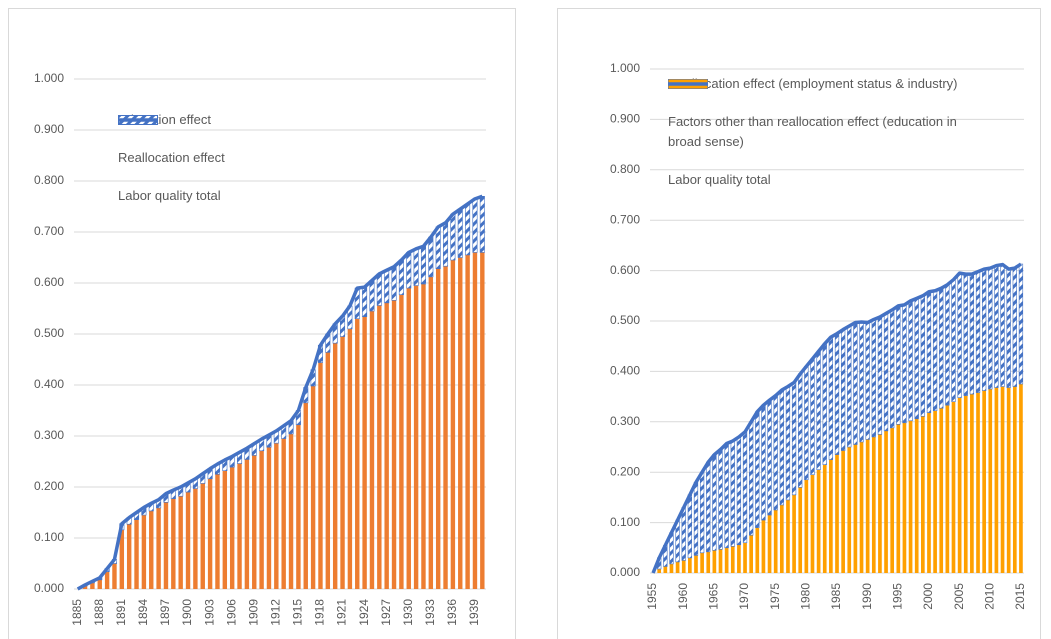 The width and height of the screenshot is (1051, 639). I want to click on y-tick-label: 0.300, so click(49, 435).